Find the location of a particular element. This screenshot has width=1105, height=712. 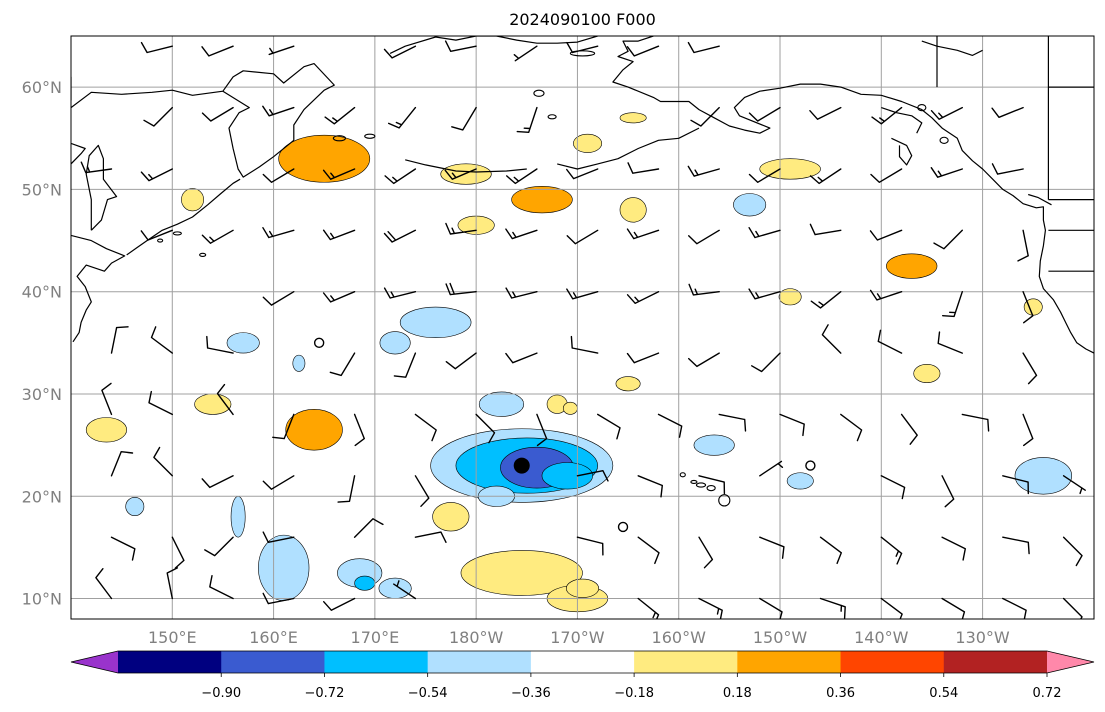

lat-label: 50°N is located at coordinates (42, 189).